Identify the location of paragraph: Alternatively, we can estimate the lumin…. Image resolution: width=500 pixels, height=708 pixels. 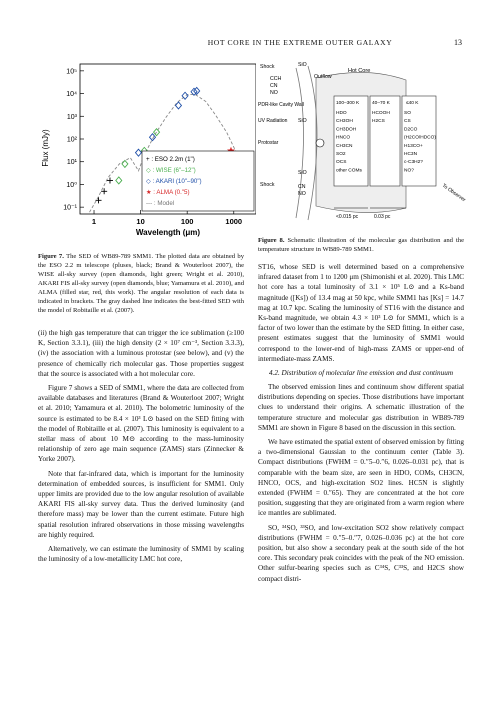
(141, 554).